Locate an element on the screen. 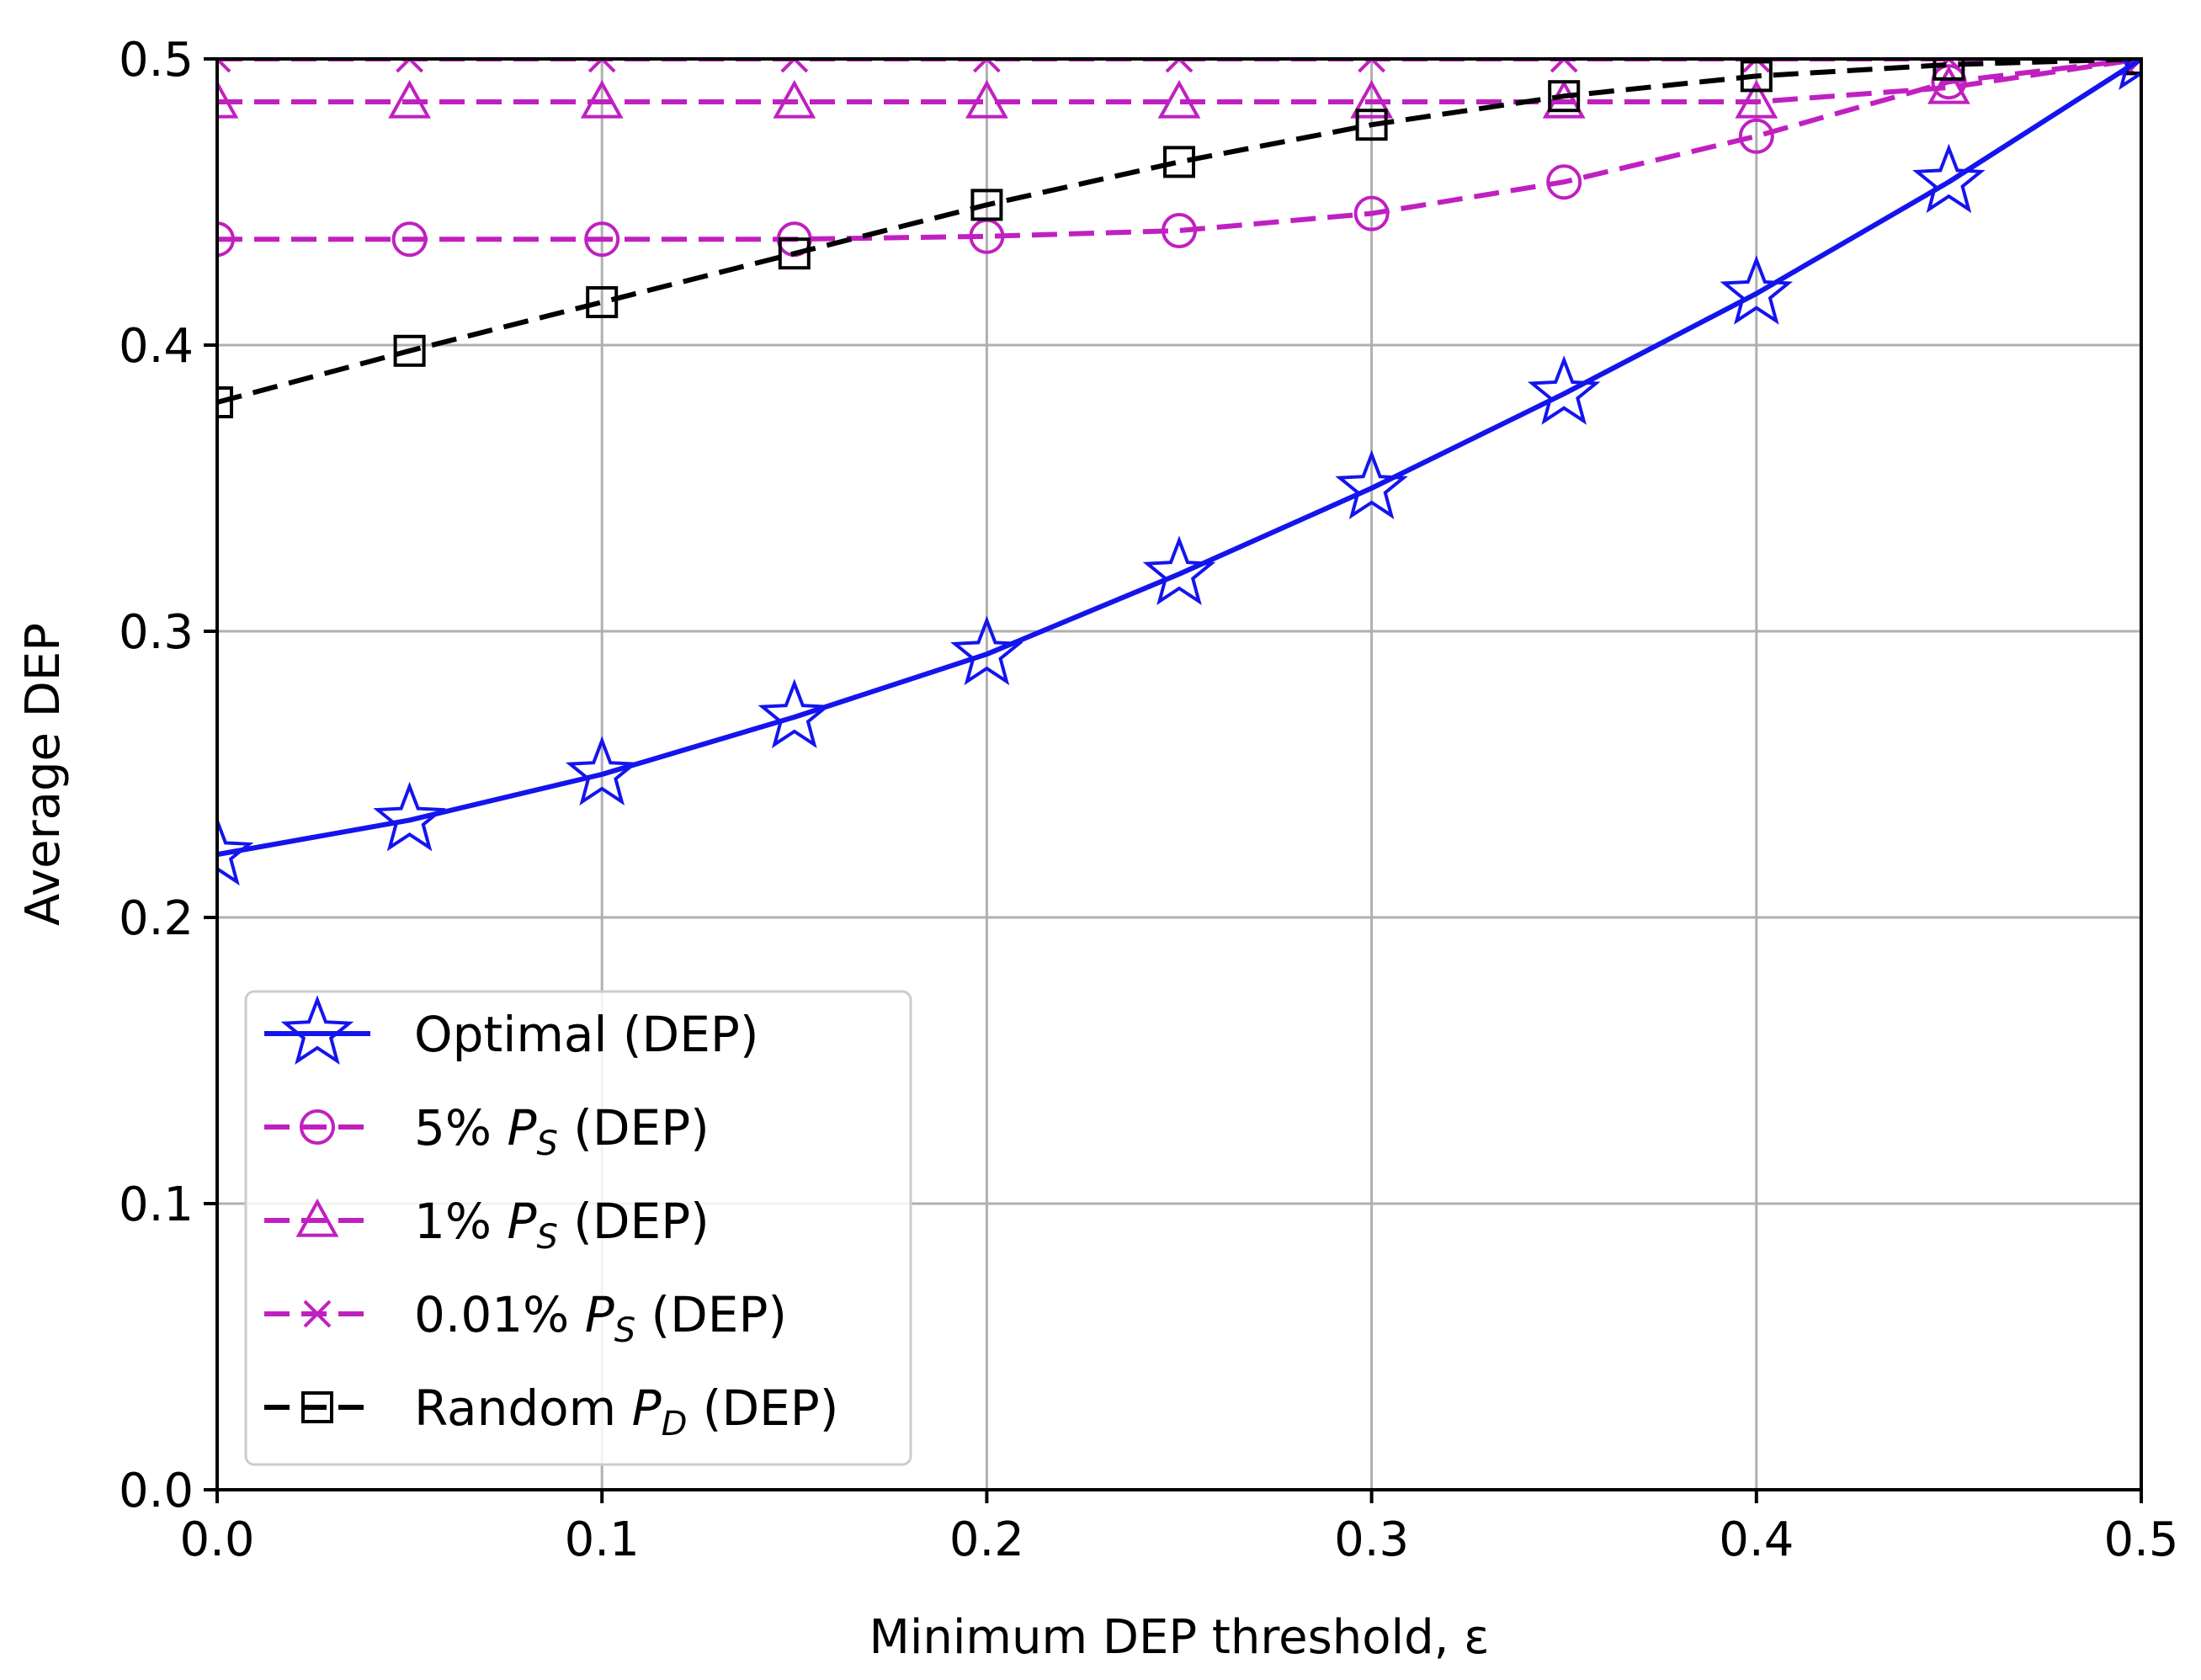 This screenshot has width=2201, height=1680. legend-label: 0.01% PS (DEP) is located at coordinates (600, 1318).